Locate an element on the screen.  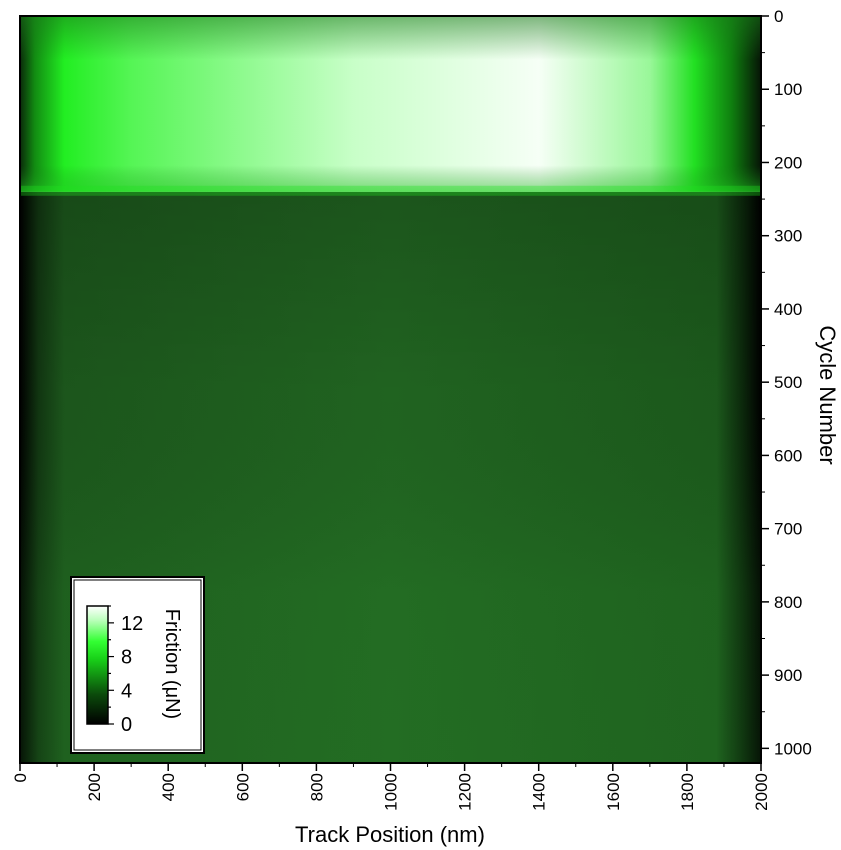
x-tick-label: 1600 is located at coordinates (613, 792).